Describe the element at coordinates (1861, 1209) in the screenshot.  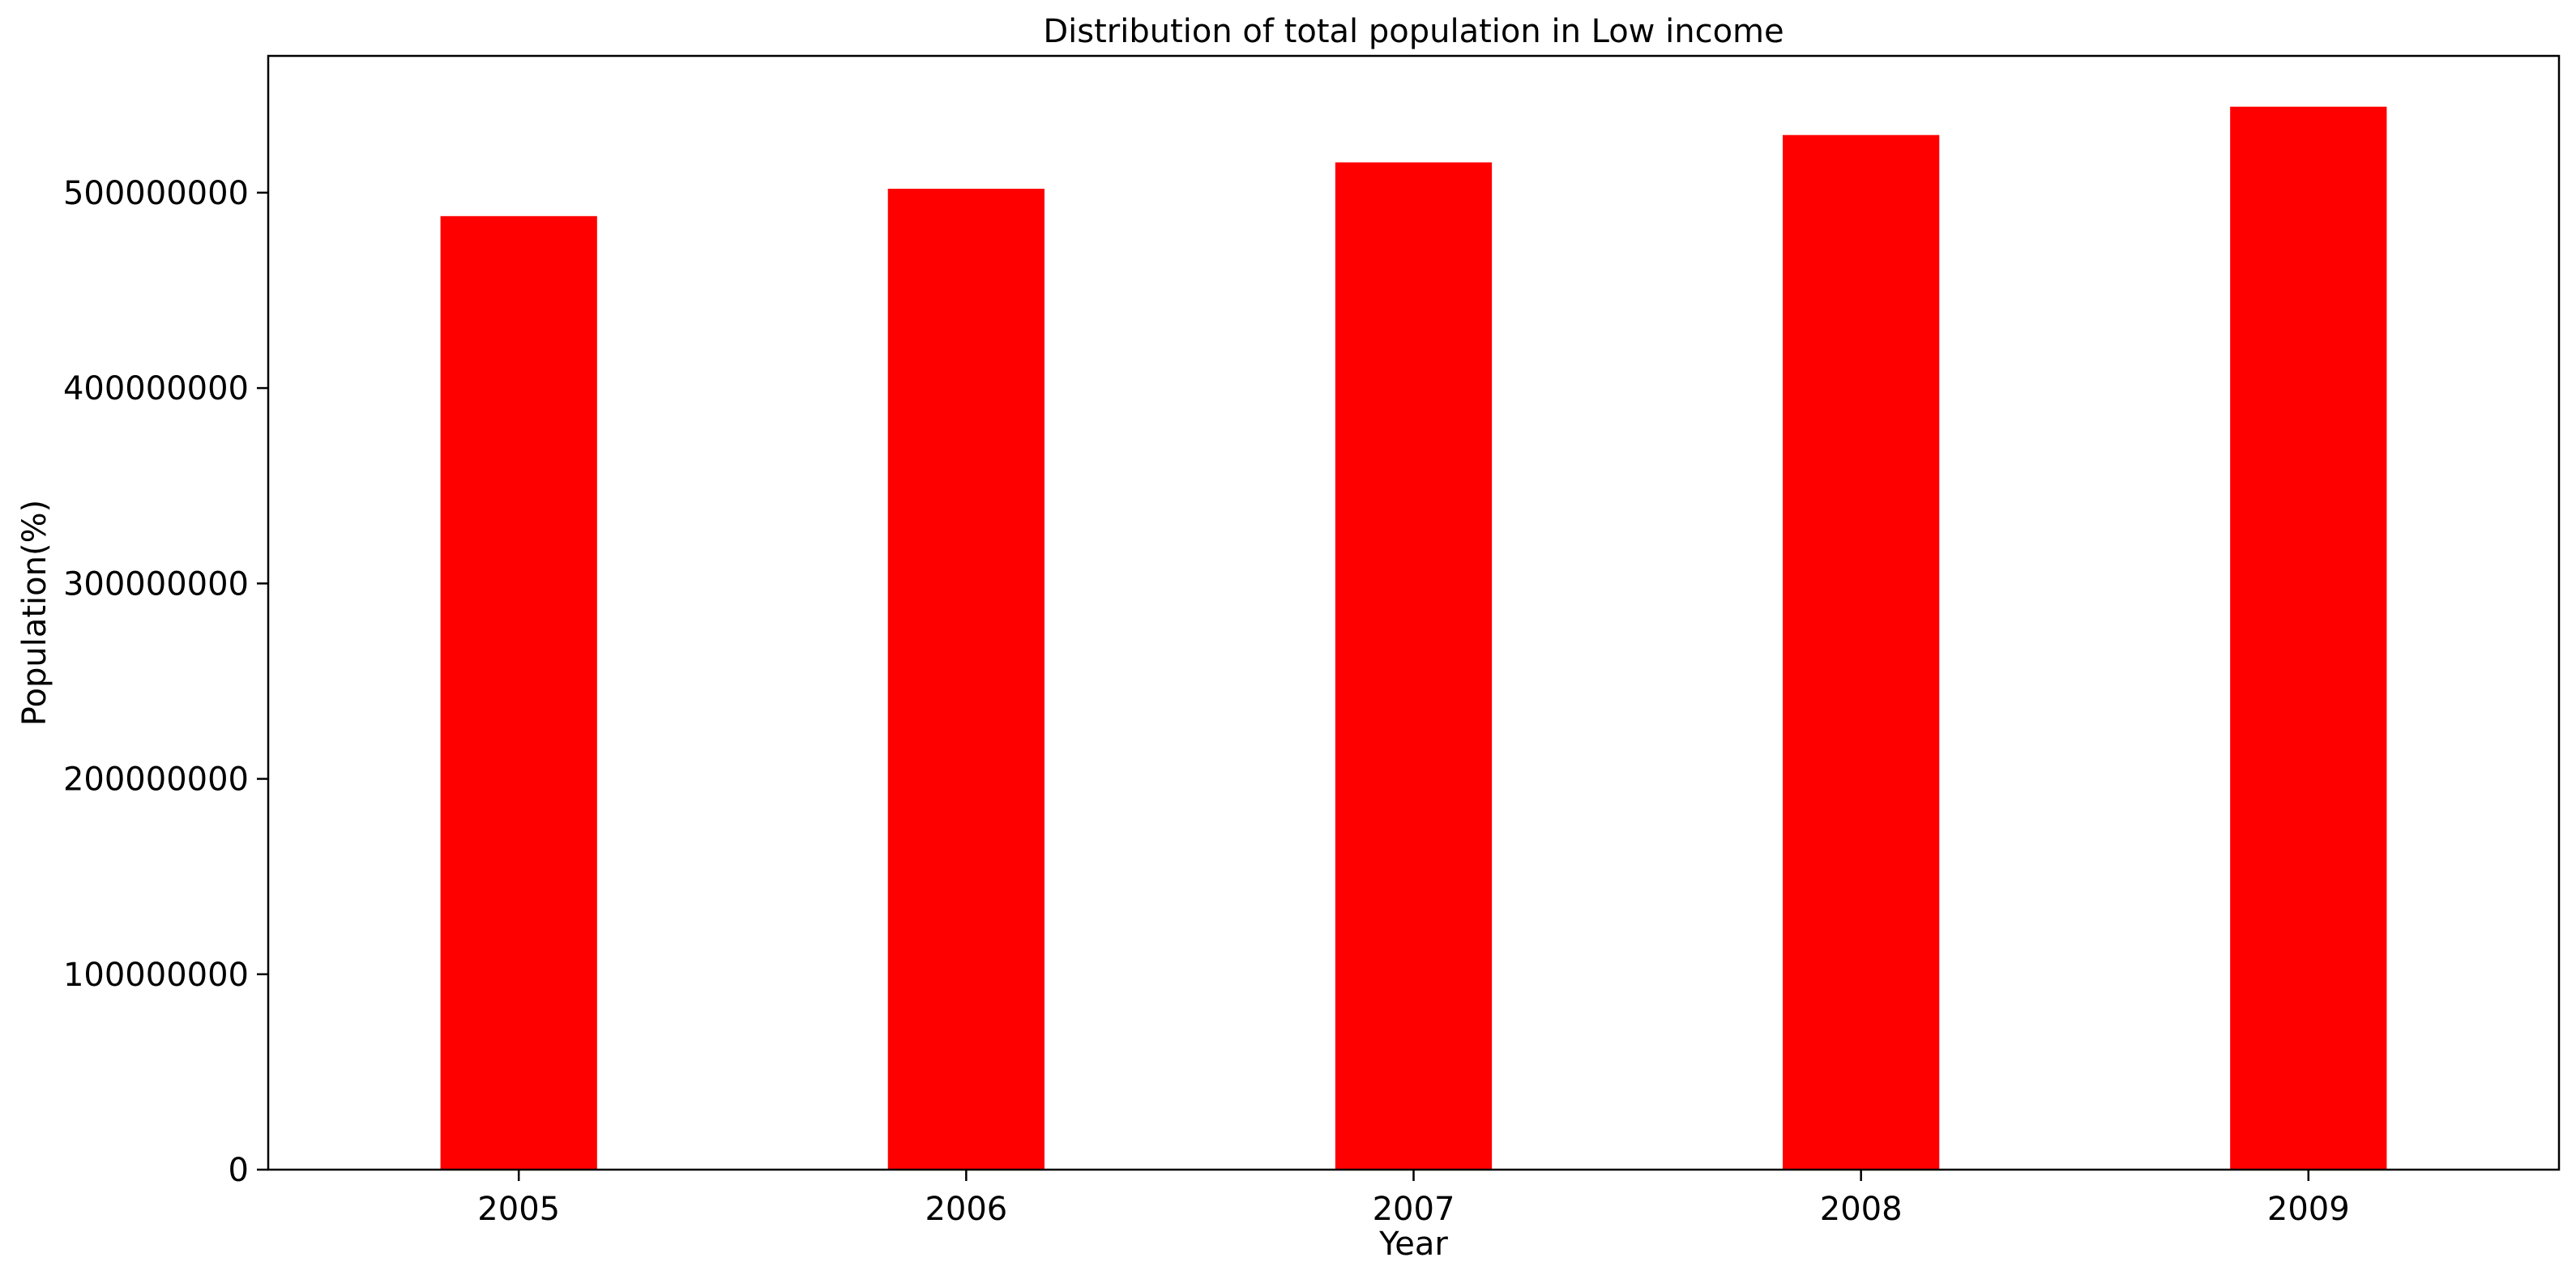
I see `x-tick-label: 2008` at that location.